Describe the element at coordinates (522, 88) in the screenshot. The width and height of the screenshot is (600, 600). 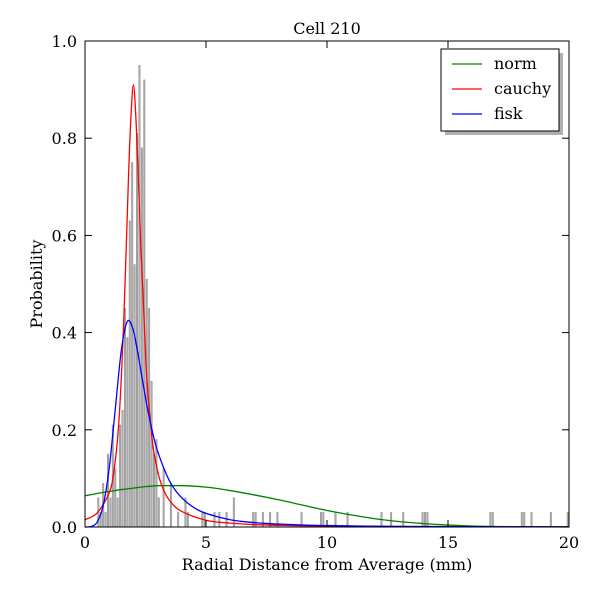
I see `legend-label-cauchy: cauchy` at that location.